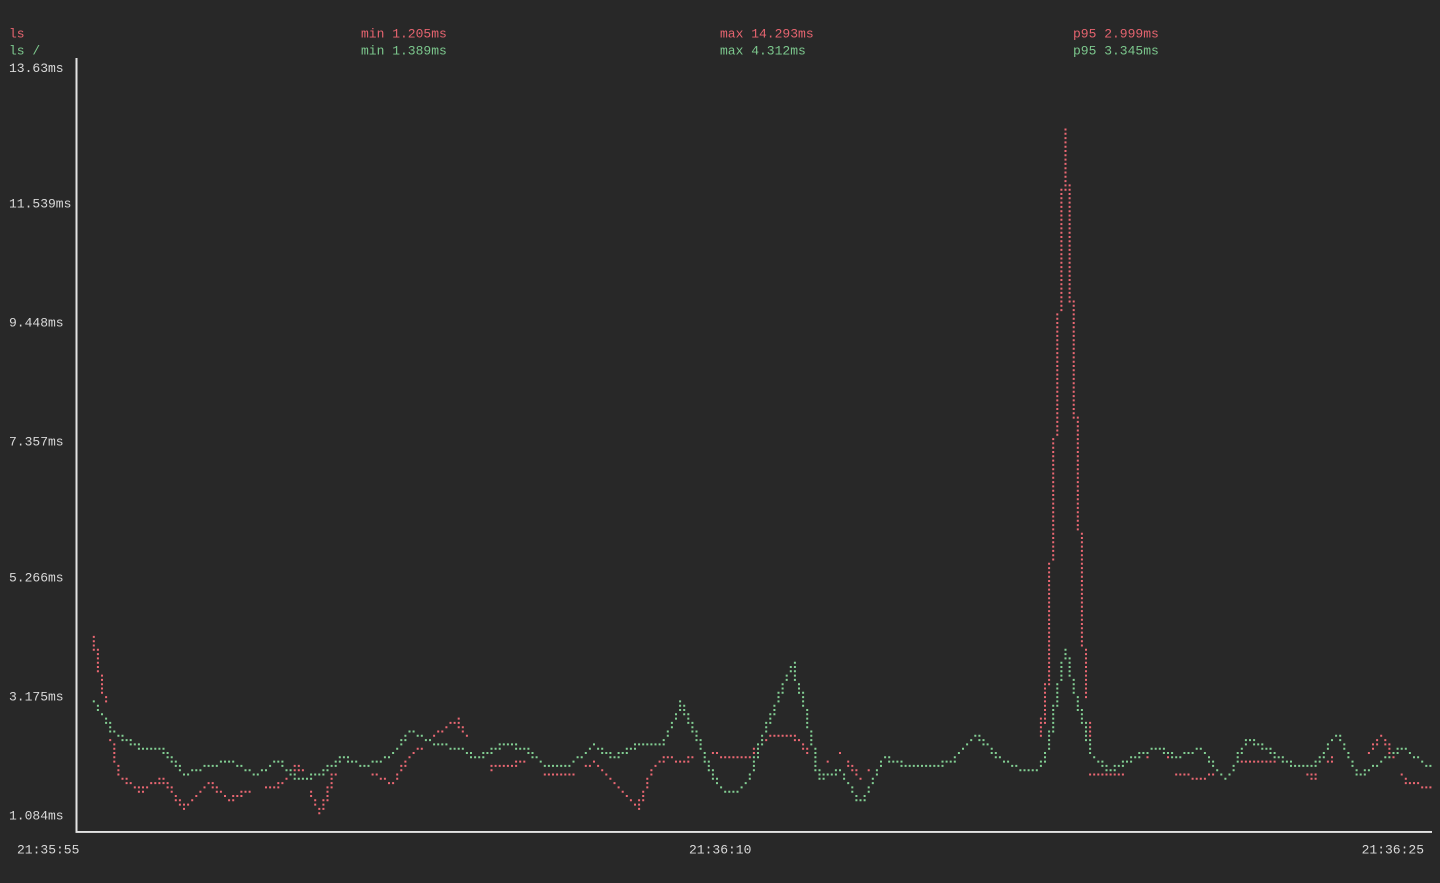  Describe the element at coordinates (1116, 34) in the screenshot. I see `svg-text: p95 2.999ms` at that location.